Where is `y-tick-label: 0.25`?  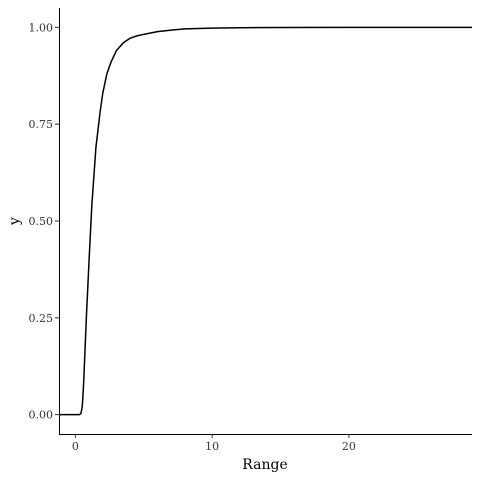 y-tick-label: 0.25 is located at coordinates (41, 318).